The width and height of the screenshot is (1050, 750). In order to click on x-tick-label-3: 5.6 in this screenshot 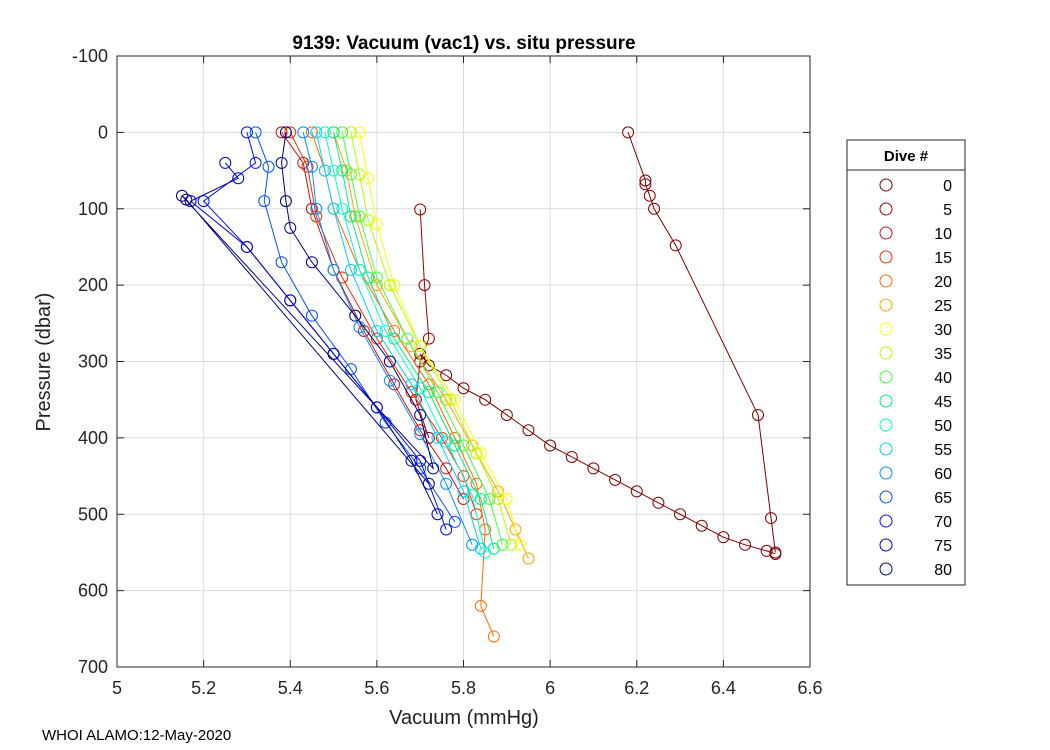, I will do `click(376, 688)`.